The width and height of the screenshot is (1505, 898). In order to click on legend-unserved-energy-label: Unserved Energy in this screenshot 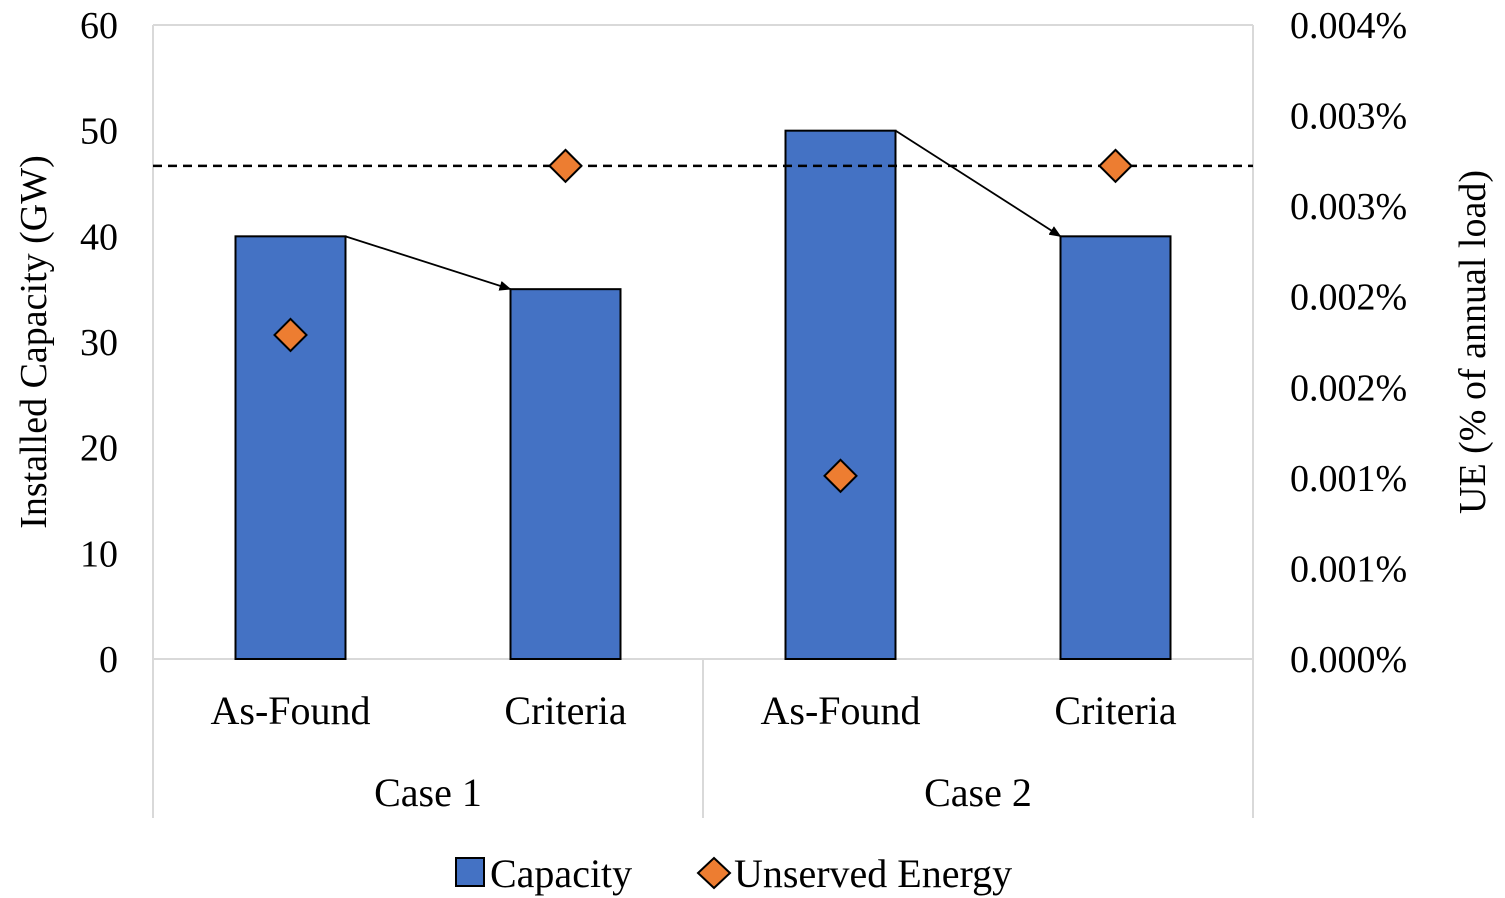, I will do `click(873, 873)`.